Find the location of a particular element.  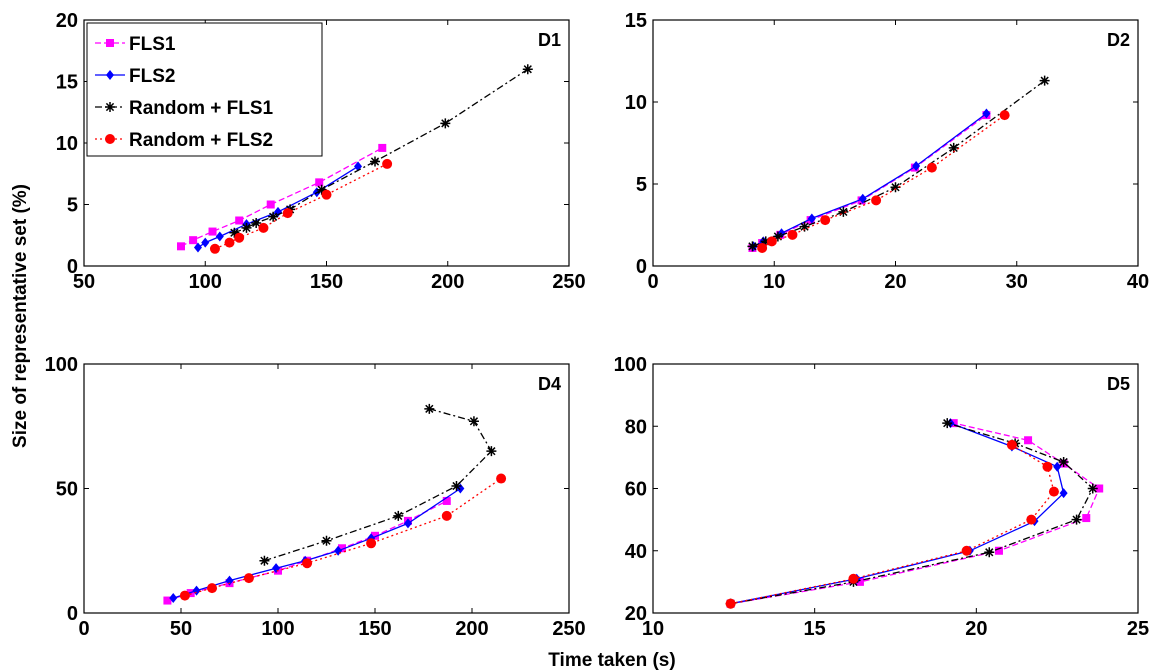

x-tick-label: 0 is located at coordinates (83, 629).